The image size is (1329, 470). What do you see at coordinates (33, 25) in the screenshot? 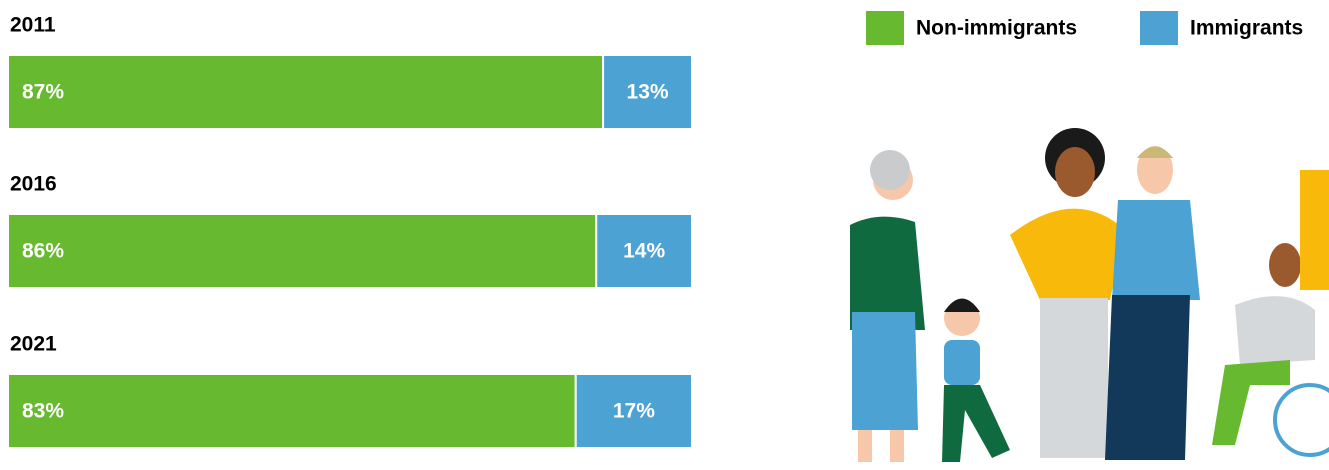
I see `category-label: 2011` at bounding box center [33, 25].